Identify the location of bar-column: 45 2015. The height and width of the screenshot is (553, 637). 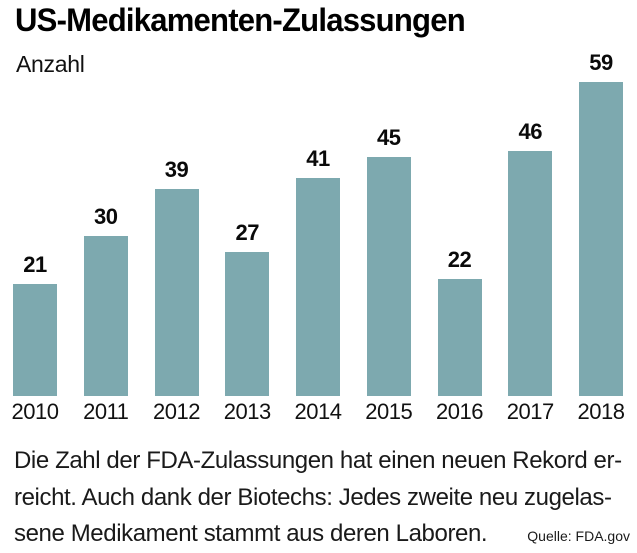
(389, 274).